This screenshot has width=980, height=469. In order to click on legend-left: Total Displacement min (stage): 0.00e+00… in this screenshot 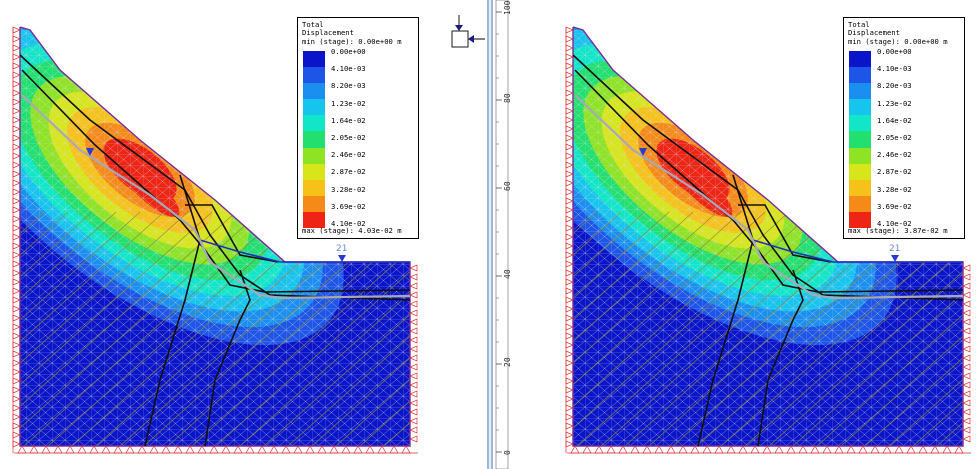, I will do `click(358, 128)`.